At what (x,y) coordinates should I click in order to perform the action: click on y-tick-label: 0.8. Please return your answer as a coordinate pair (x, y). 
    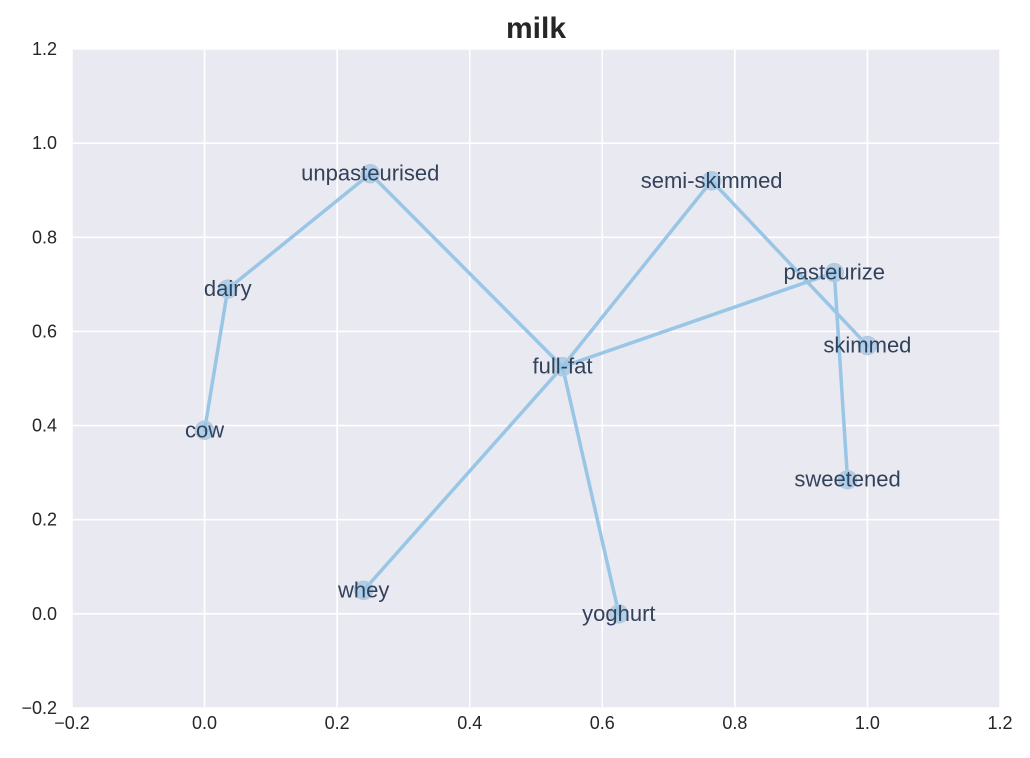
    Looking at the image, I should click on (44, 237).